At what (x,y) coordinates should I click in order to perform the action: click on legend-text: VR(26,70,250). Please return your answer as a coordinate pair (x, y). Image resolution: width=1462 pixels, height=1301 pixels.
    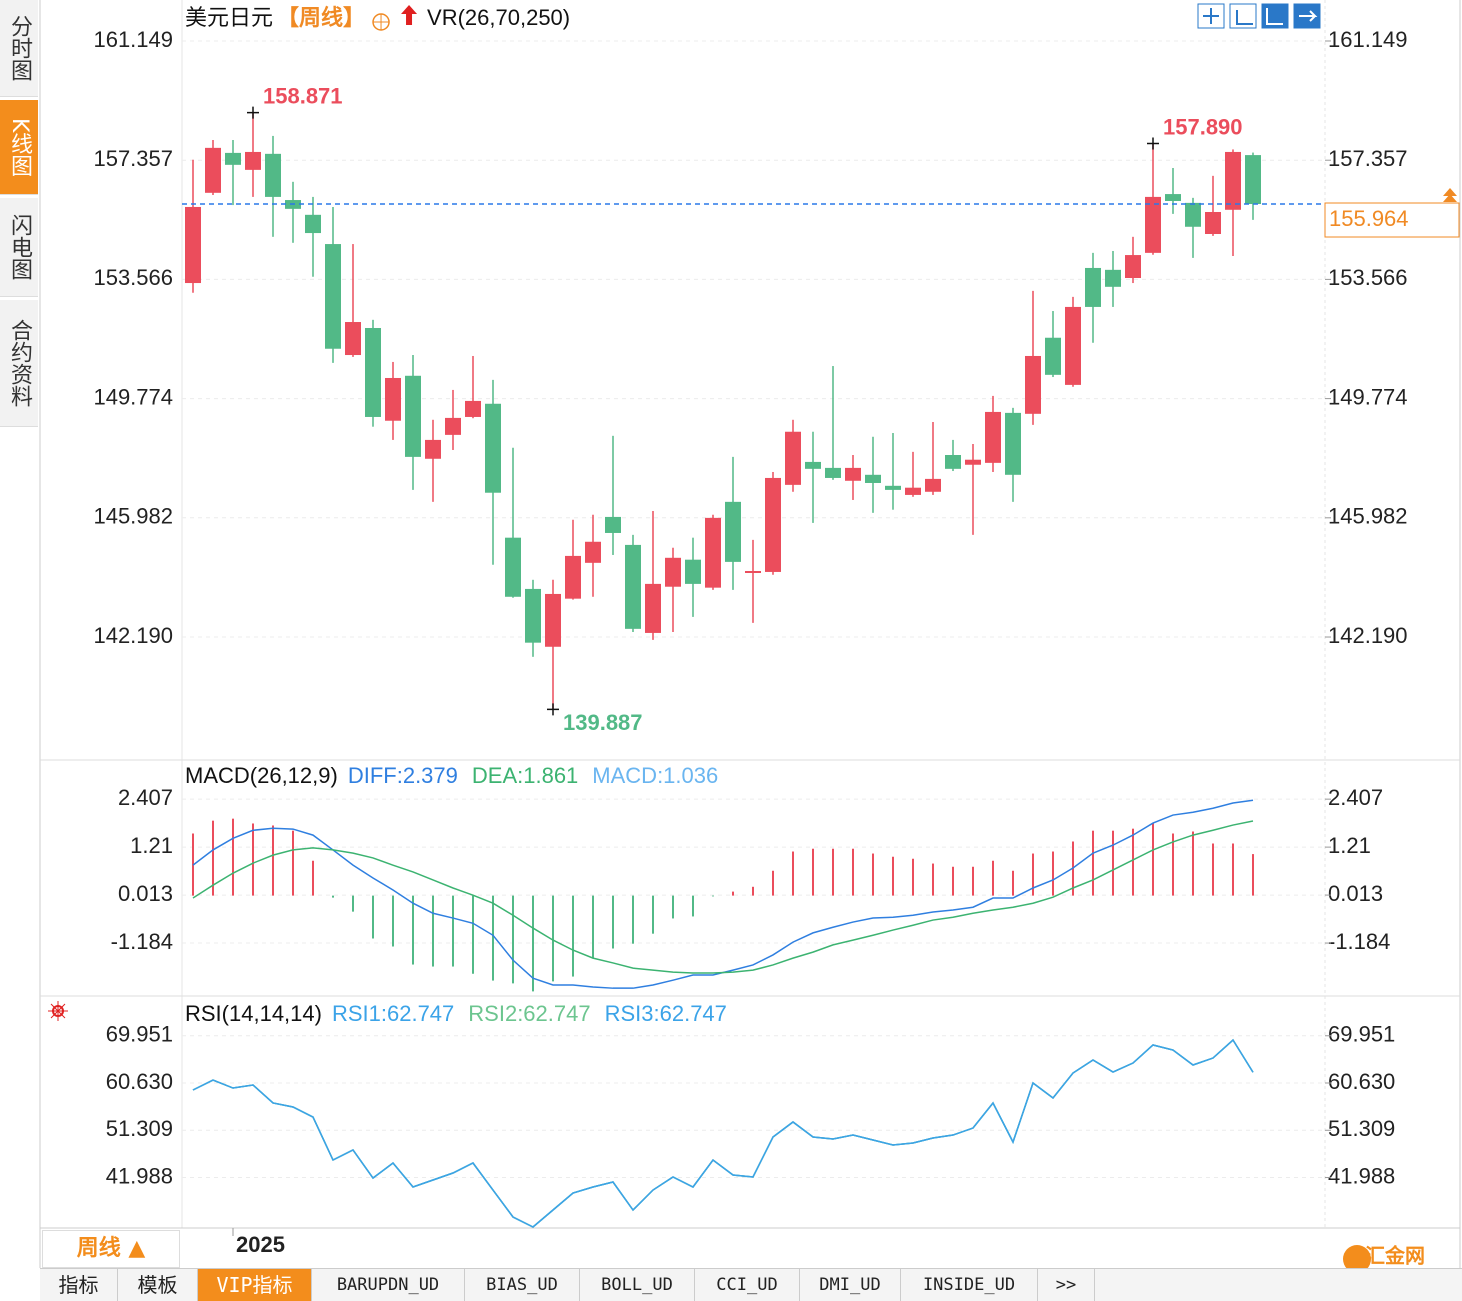
    Looking at the image, I should click on (498, 17).